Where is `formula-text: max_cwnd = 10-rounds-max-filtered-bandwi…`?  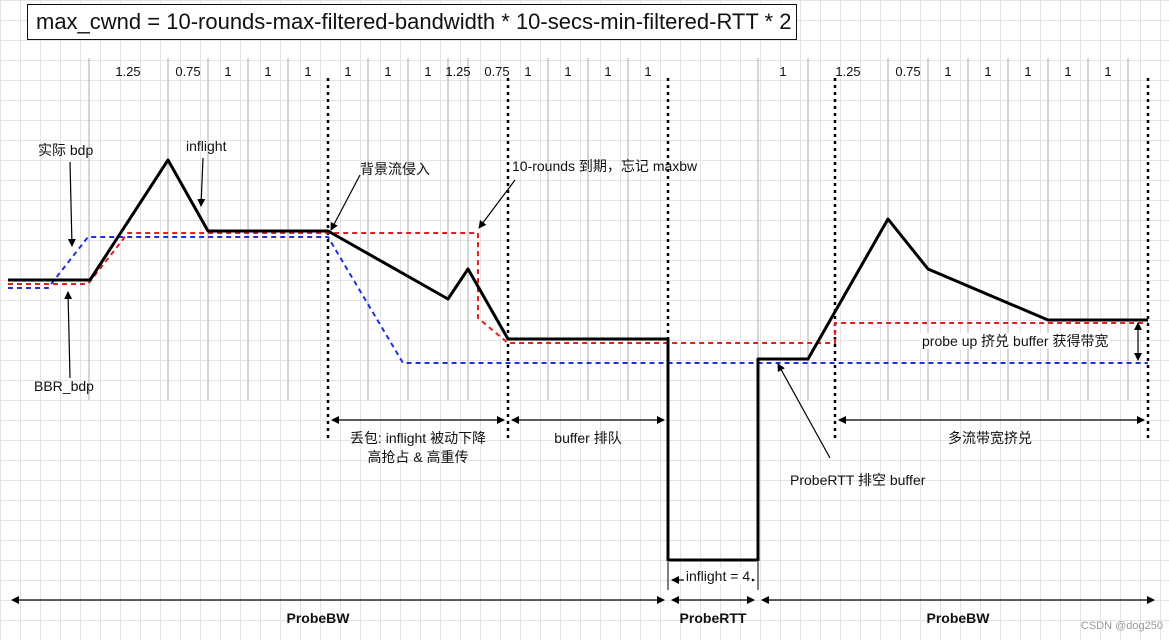 formula-text: max_cwnd = 10-rounds-max-filtered-bandwi… is located at coordinates (414, 21).